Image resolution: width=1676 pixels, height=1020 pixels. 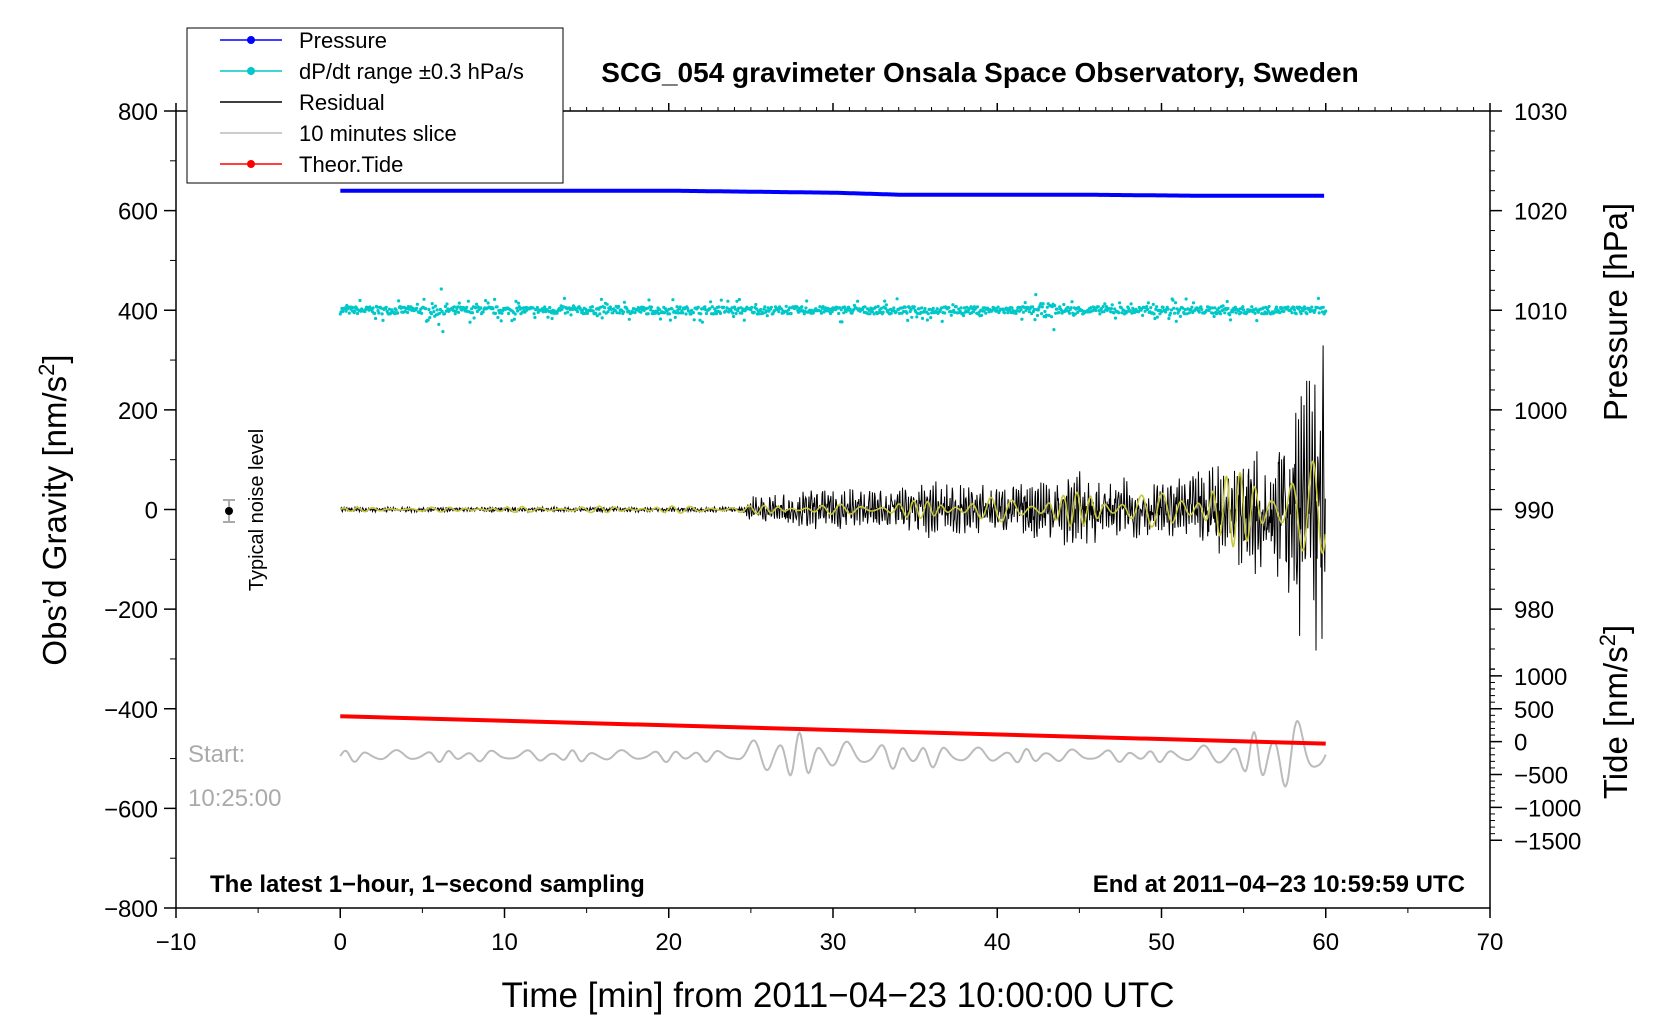 What do you see at coordinates (1607, 640) in the screenshot?
I see `y-label-tide-sup: 2` at bounding box center [1607, 640].